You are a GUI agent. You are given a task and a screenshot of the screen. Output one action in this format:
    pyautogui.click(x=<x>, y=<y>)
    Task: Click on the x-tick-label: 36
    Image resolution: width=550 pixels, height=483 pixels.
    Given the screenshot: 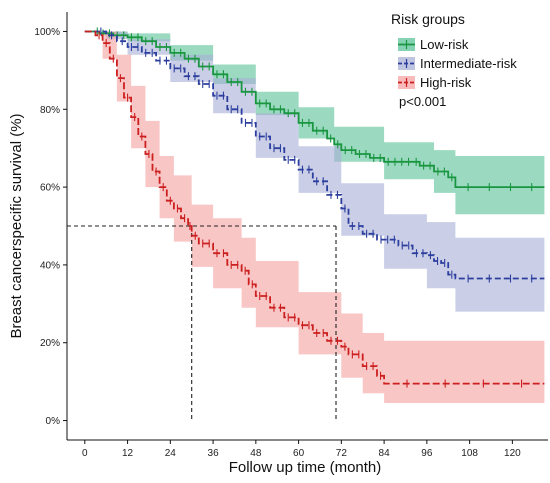 What is the action you would take?
    pyautogui.click(x=214, y=453)
    